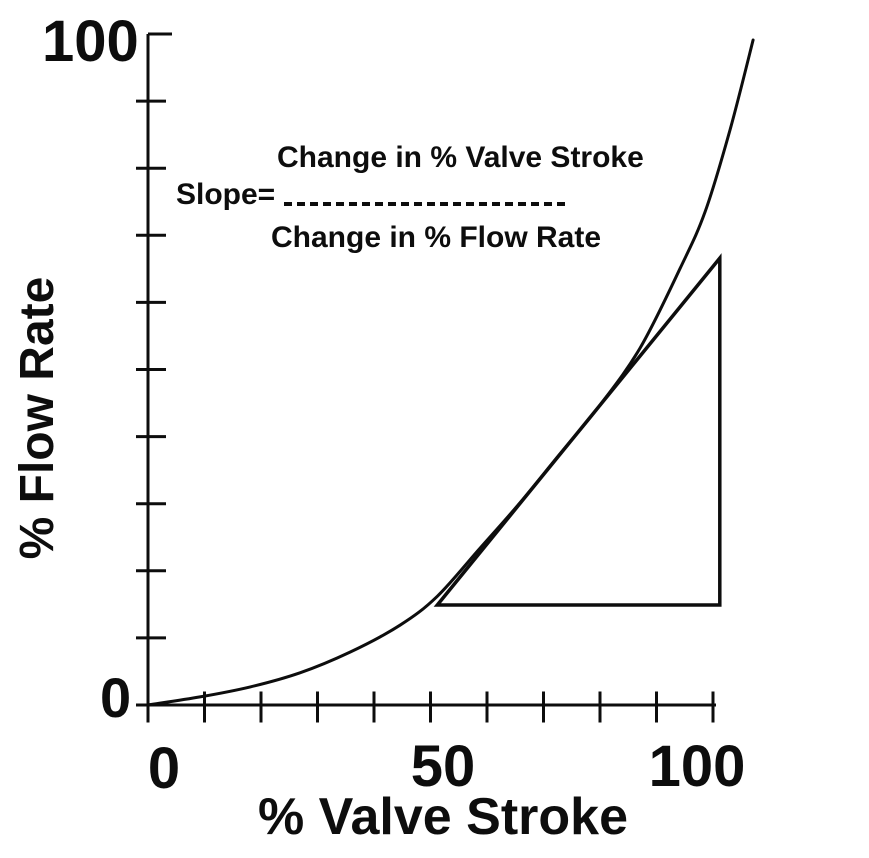  Describe the element at coordinates (443, 766) in the screenshot. I see `x-axis-mid-tick-label: 50` at that location.